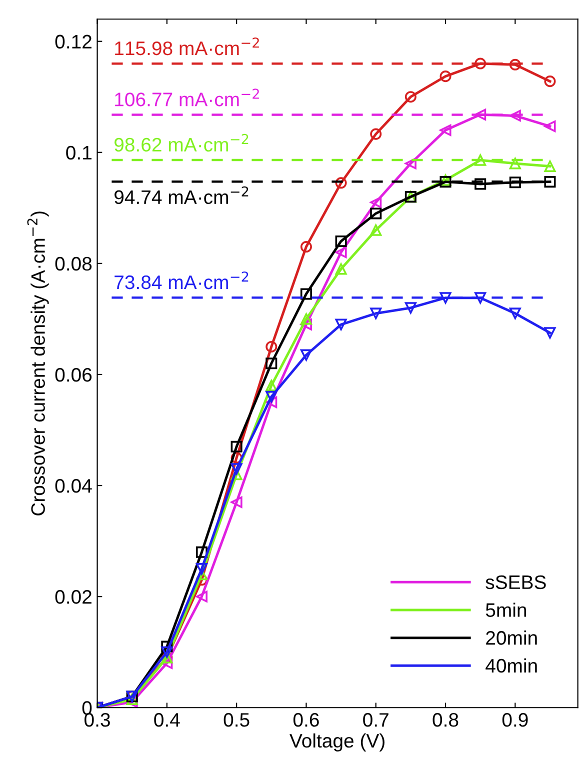  Describe the element at coordinates (337, 742) in the screenshot. I see `x-axis-title: Voltage (V)` at that location.